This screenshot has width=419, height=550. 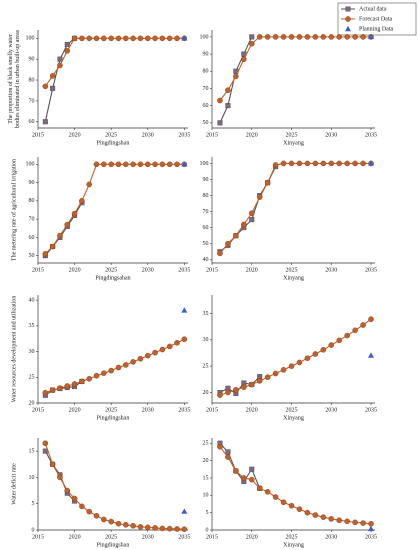 I want to click on y-tick-label: 80, so click(x=206, y=196).